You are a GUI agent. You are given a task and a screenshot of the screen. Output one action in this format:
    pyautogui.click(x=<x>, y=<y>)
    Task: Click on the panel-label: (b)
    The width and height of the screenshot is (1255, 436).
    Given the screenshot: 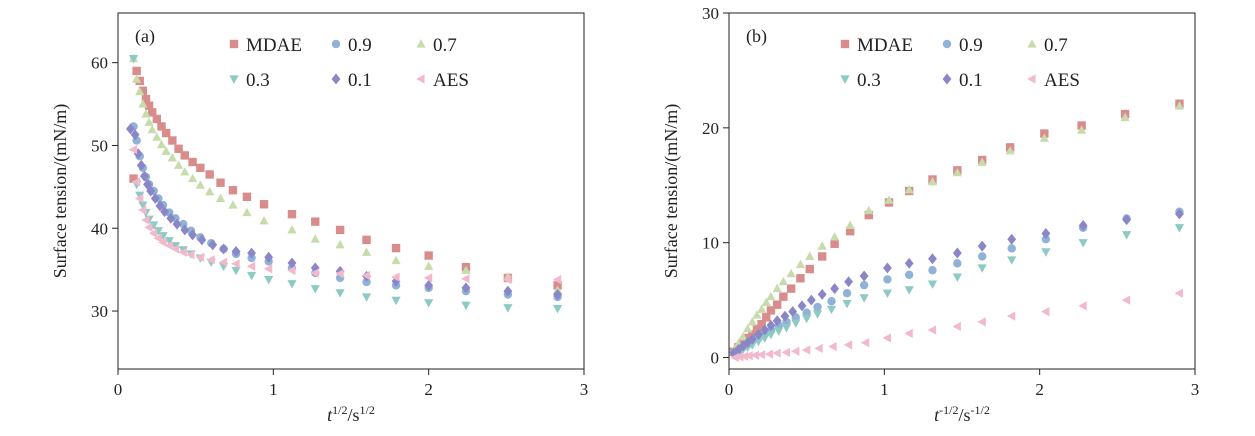 What is the action you would take?
    pyautogui.click(x=756, y=36)
    